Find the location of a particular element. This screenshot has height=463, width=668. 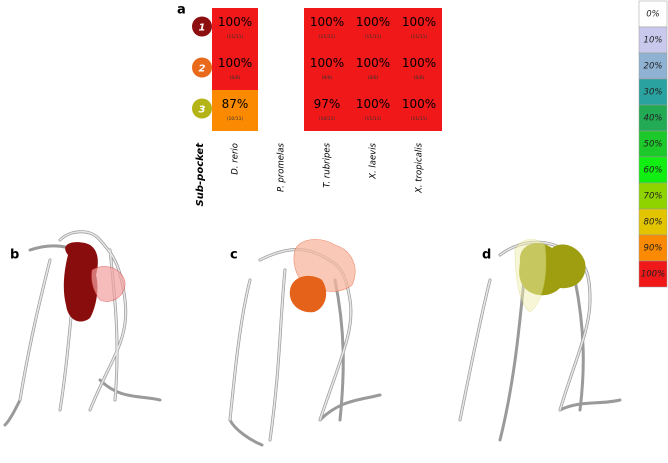

colorbar-label: 60% is located at coordinates (653, 171).